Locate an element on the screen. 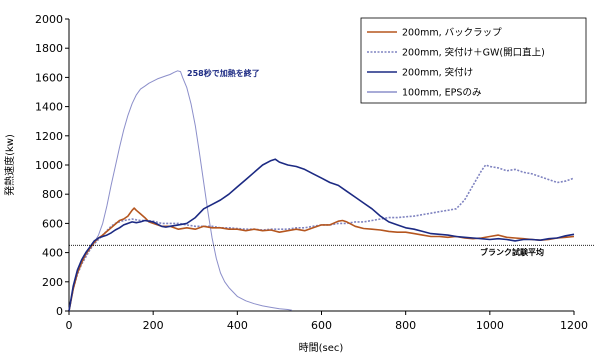 Image resolution: width=595 pixels, height=353 pixels. y-axis-title: 発熱速度(kw) is located at coordinates (9, 165).